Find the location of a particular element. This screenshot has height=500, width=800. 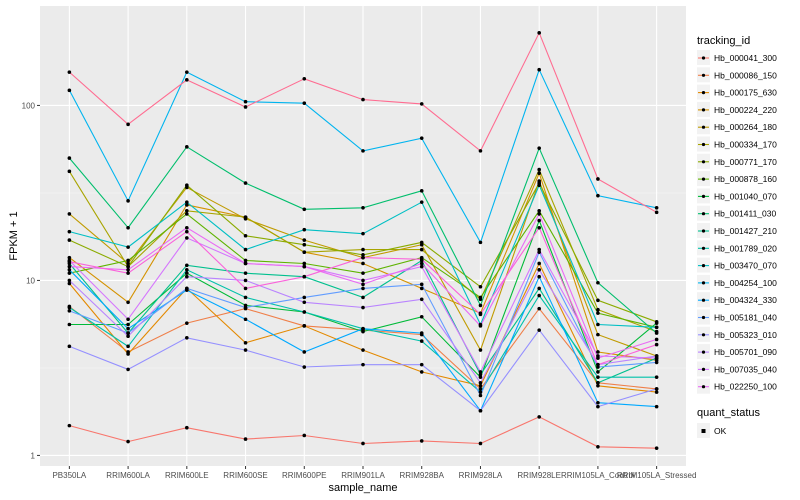

legend2-key-point is located at coordinates (703, 431).